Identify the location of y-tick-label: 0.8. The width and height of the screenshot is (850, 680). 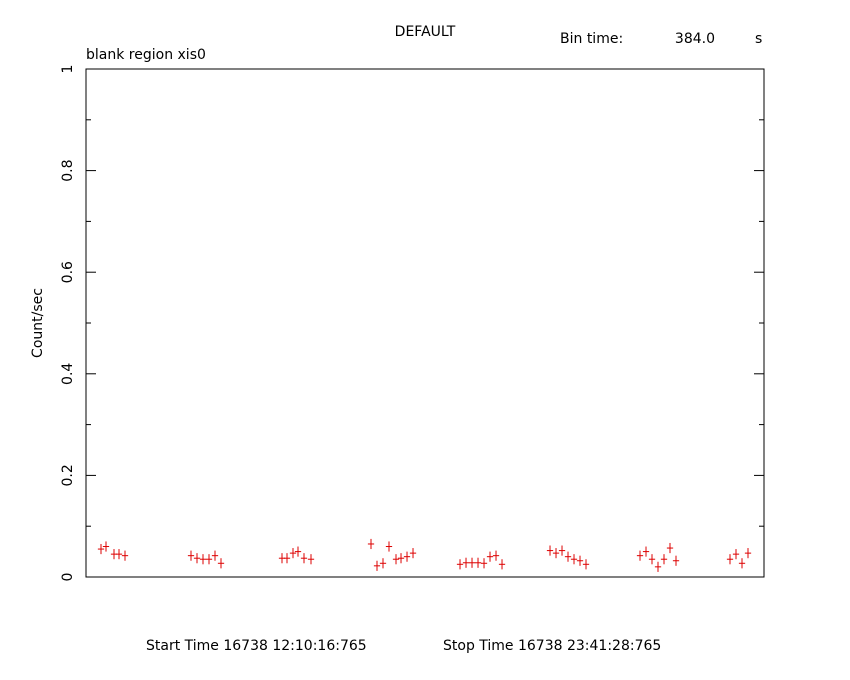
(68, 170).